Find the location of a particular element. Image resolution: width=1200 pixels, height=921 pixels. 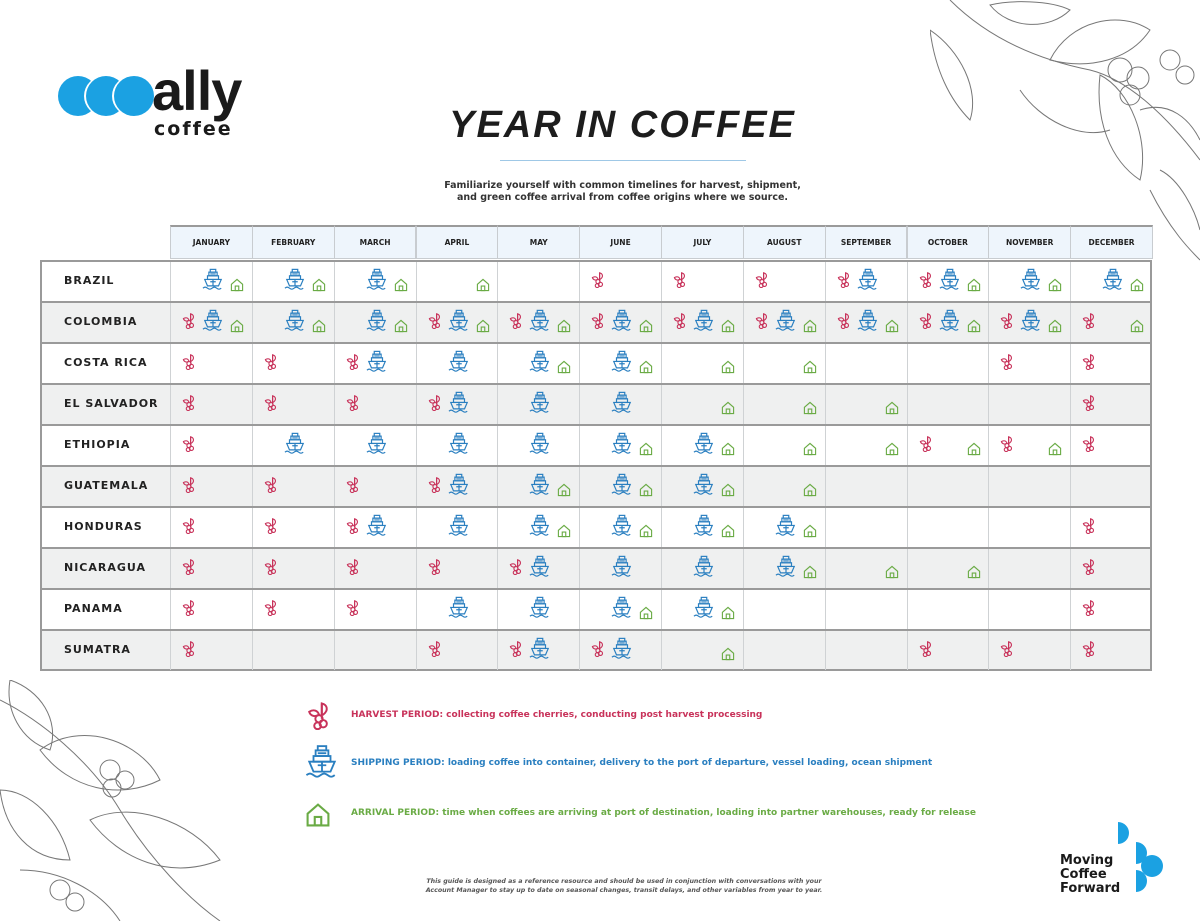

tagline-line: Moving is located at coordinates (1087, 860).